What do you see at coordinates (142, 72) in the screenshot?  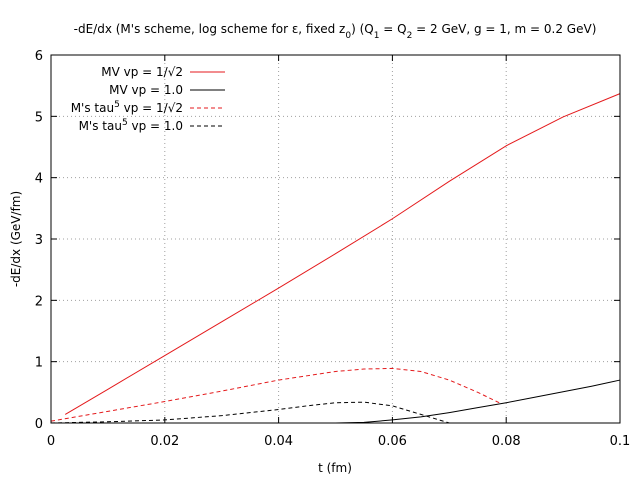 I see `legend-label-1: MV vp = 1/√2` at bounding box center [142, 72].